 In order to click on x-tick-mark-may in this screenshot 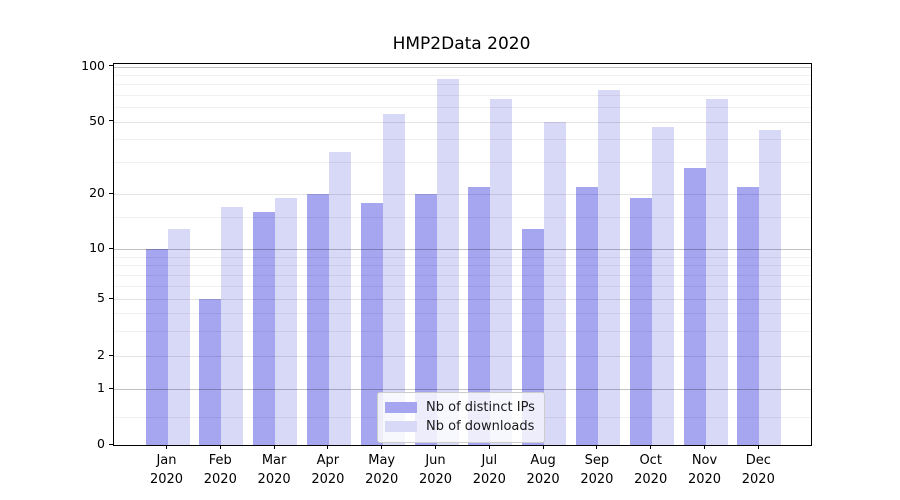, I will do `click(382, 447)`.